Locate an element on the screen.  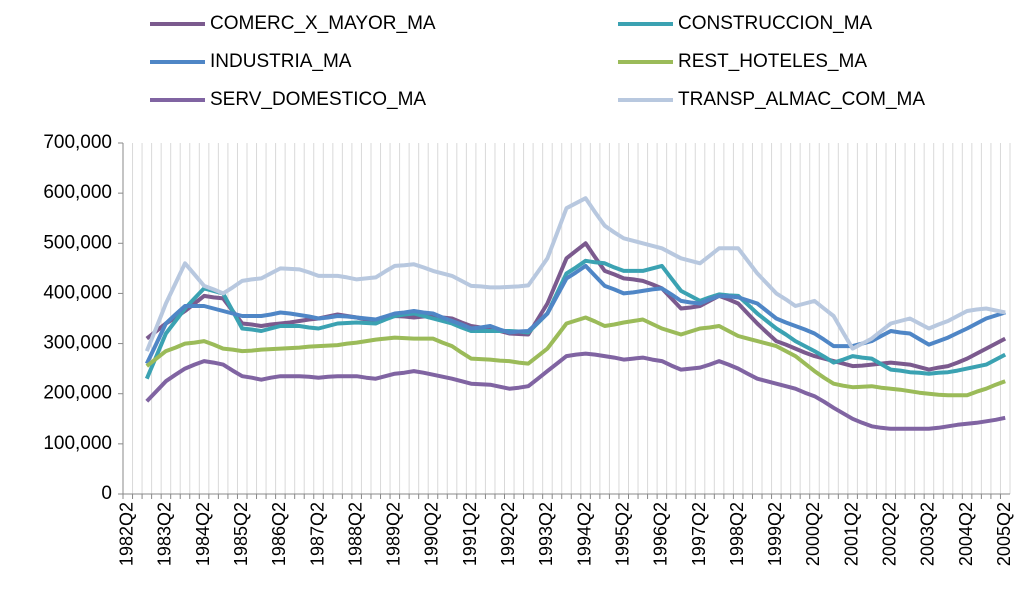
x-tick-label: 1986Q2 is located at coordinates (279, 534).